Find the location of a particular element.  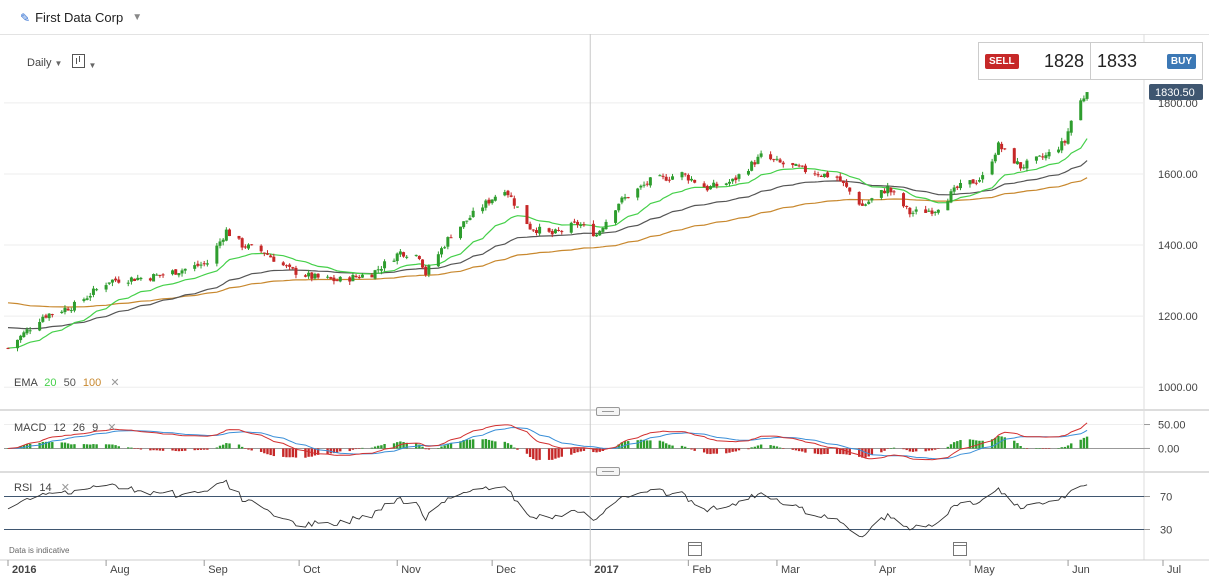

pencil-icon: ✎ is located at coordinates (25, 17).